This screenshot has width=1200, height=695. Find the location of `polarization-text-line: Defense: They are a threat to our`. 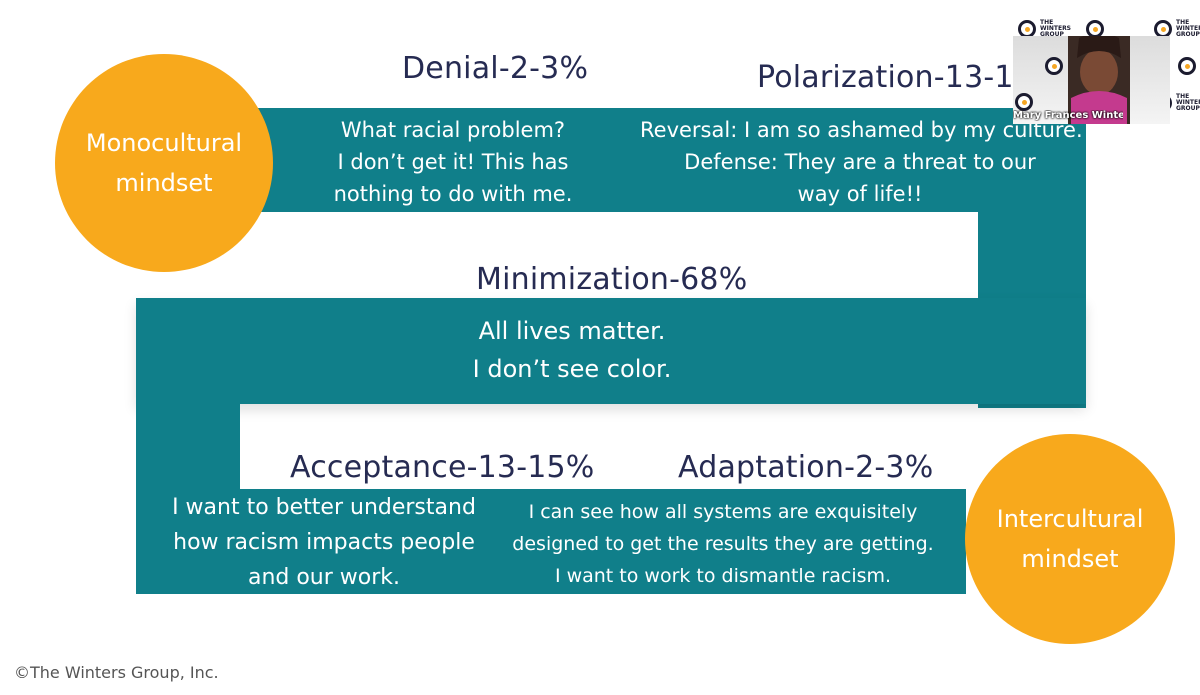

polarization-text-line: Defense: They are a threat to our is located at coordinates (860, 162).